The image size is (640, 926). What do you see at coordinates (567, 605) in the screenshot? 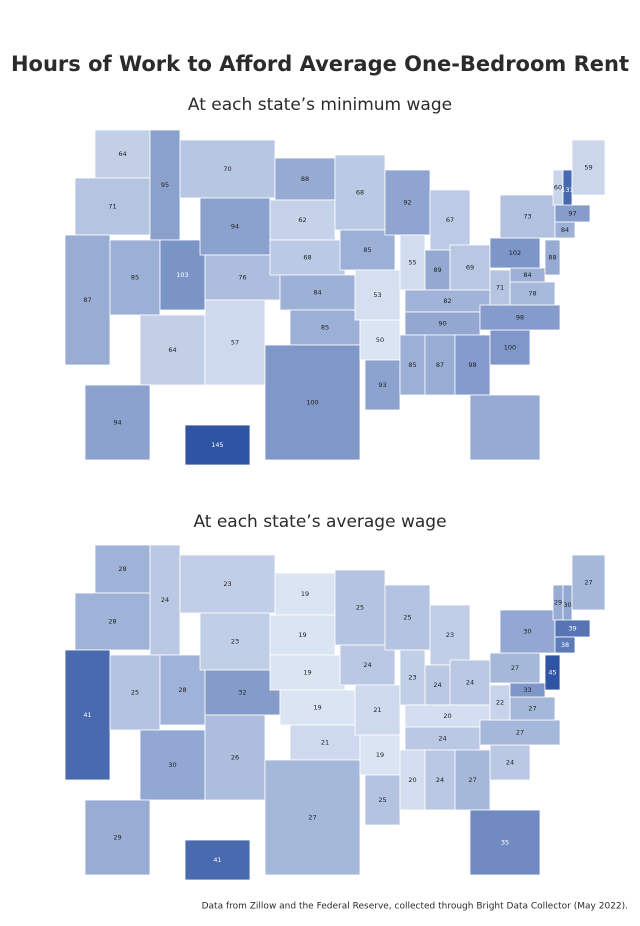
I see `state-value-label: 30` at bounding box center [567, 605].